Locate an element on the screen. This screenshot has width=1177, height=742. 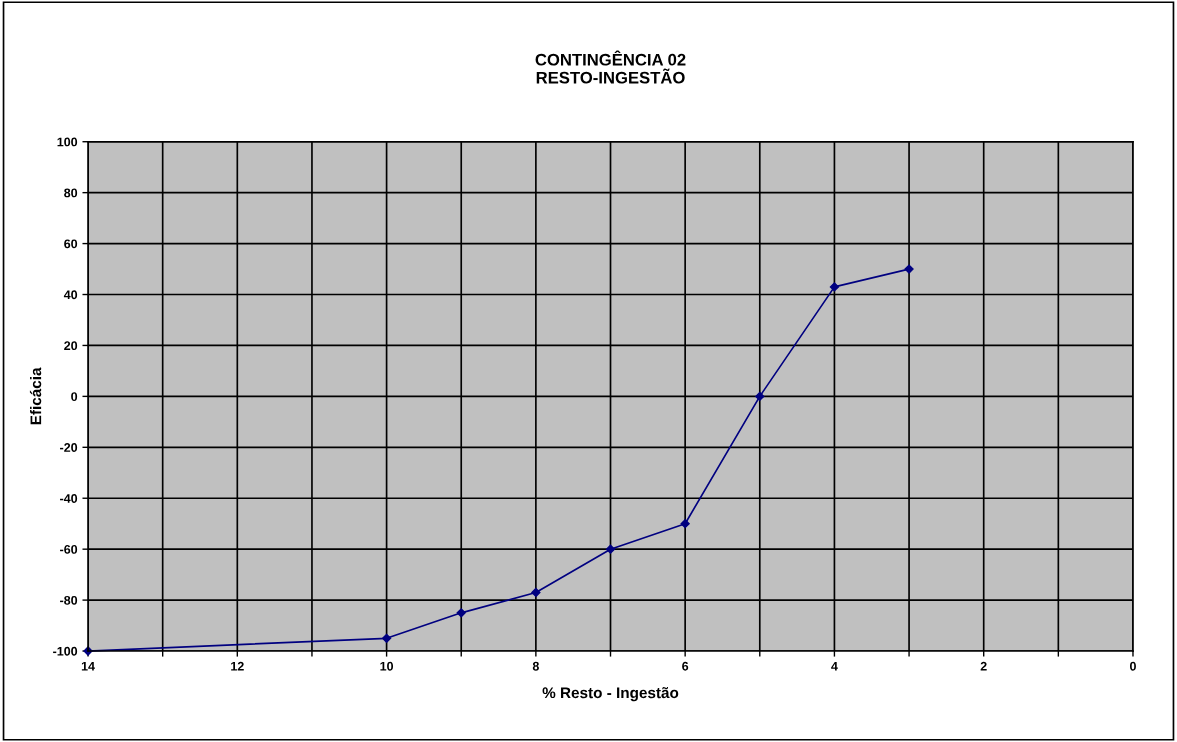
x-tick-label: 14 is located at coordinates (88, 666).